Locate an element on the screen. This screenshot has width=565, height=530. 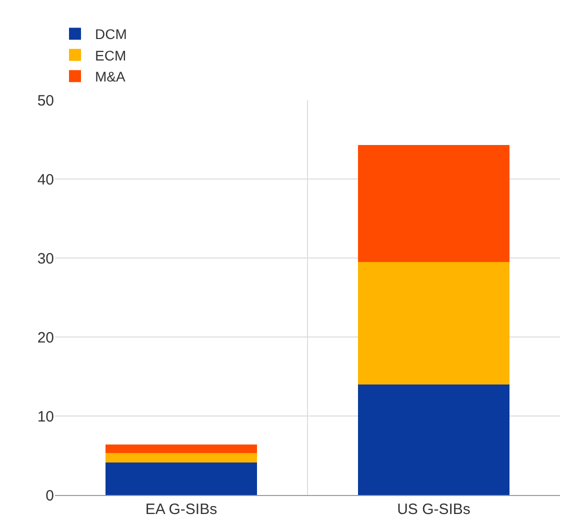
legend-label: ECM is located at coordinates (110, 55).